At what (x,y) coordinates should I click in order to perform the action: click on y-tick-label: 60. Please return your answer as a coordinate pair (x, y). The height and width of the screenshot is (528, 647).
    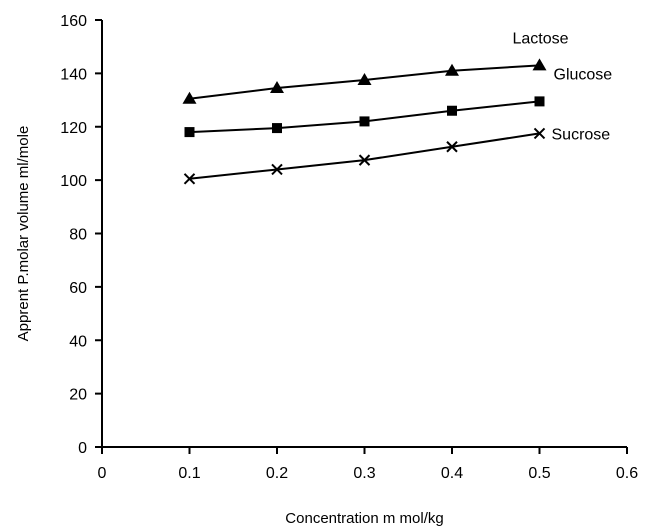
    Looking at the image, I should click on (78, 288).